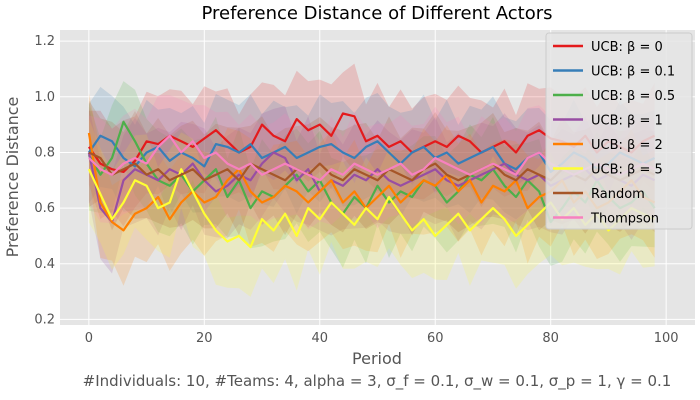 This screenshot has height=400, width=700. Describe the element at coordinates (44, 264) in the screenshot. I see `y-tick-label: 0.4` at that location.